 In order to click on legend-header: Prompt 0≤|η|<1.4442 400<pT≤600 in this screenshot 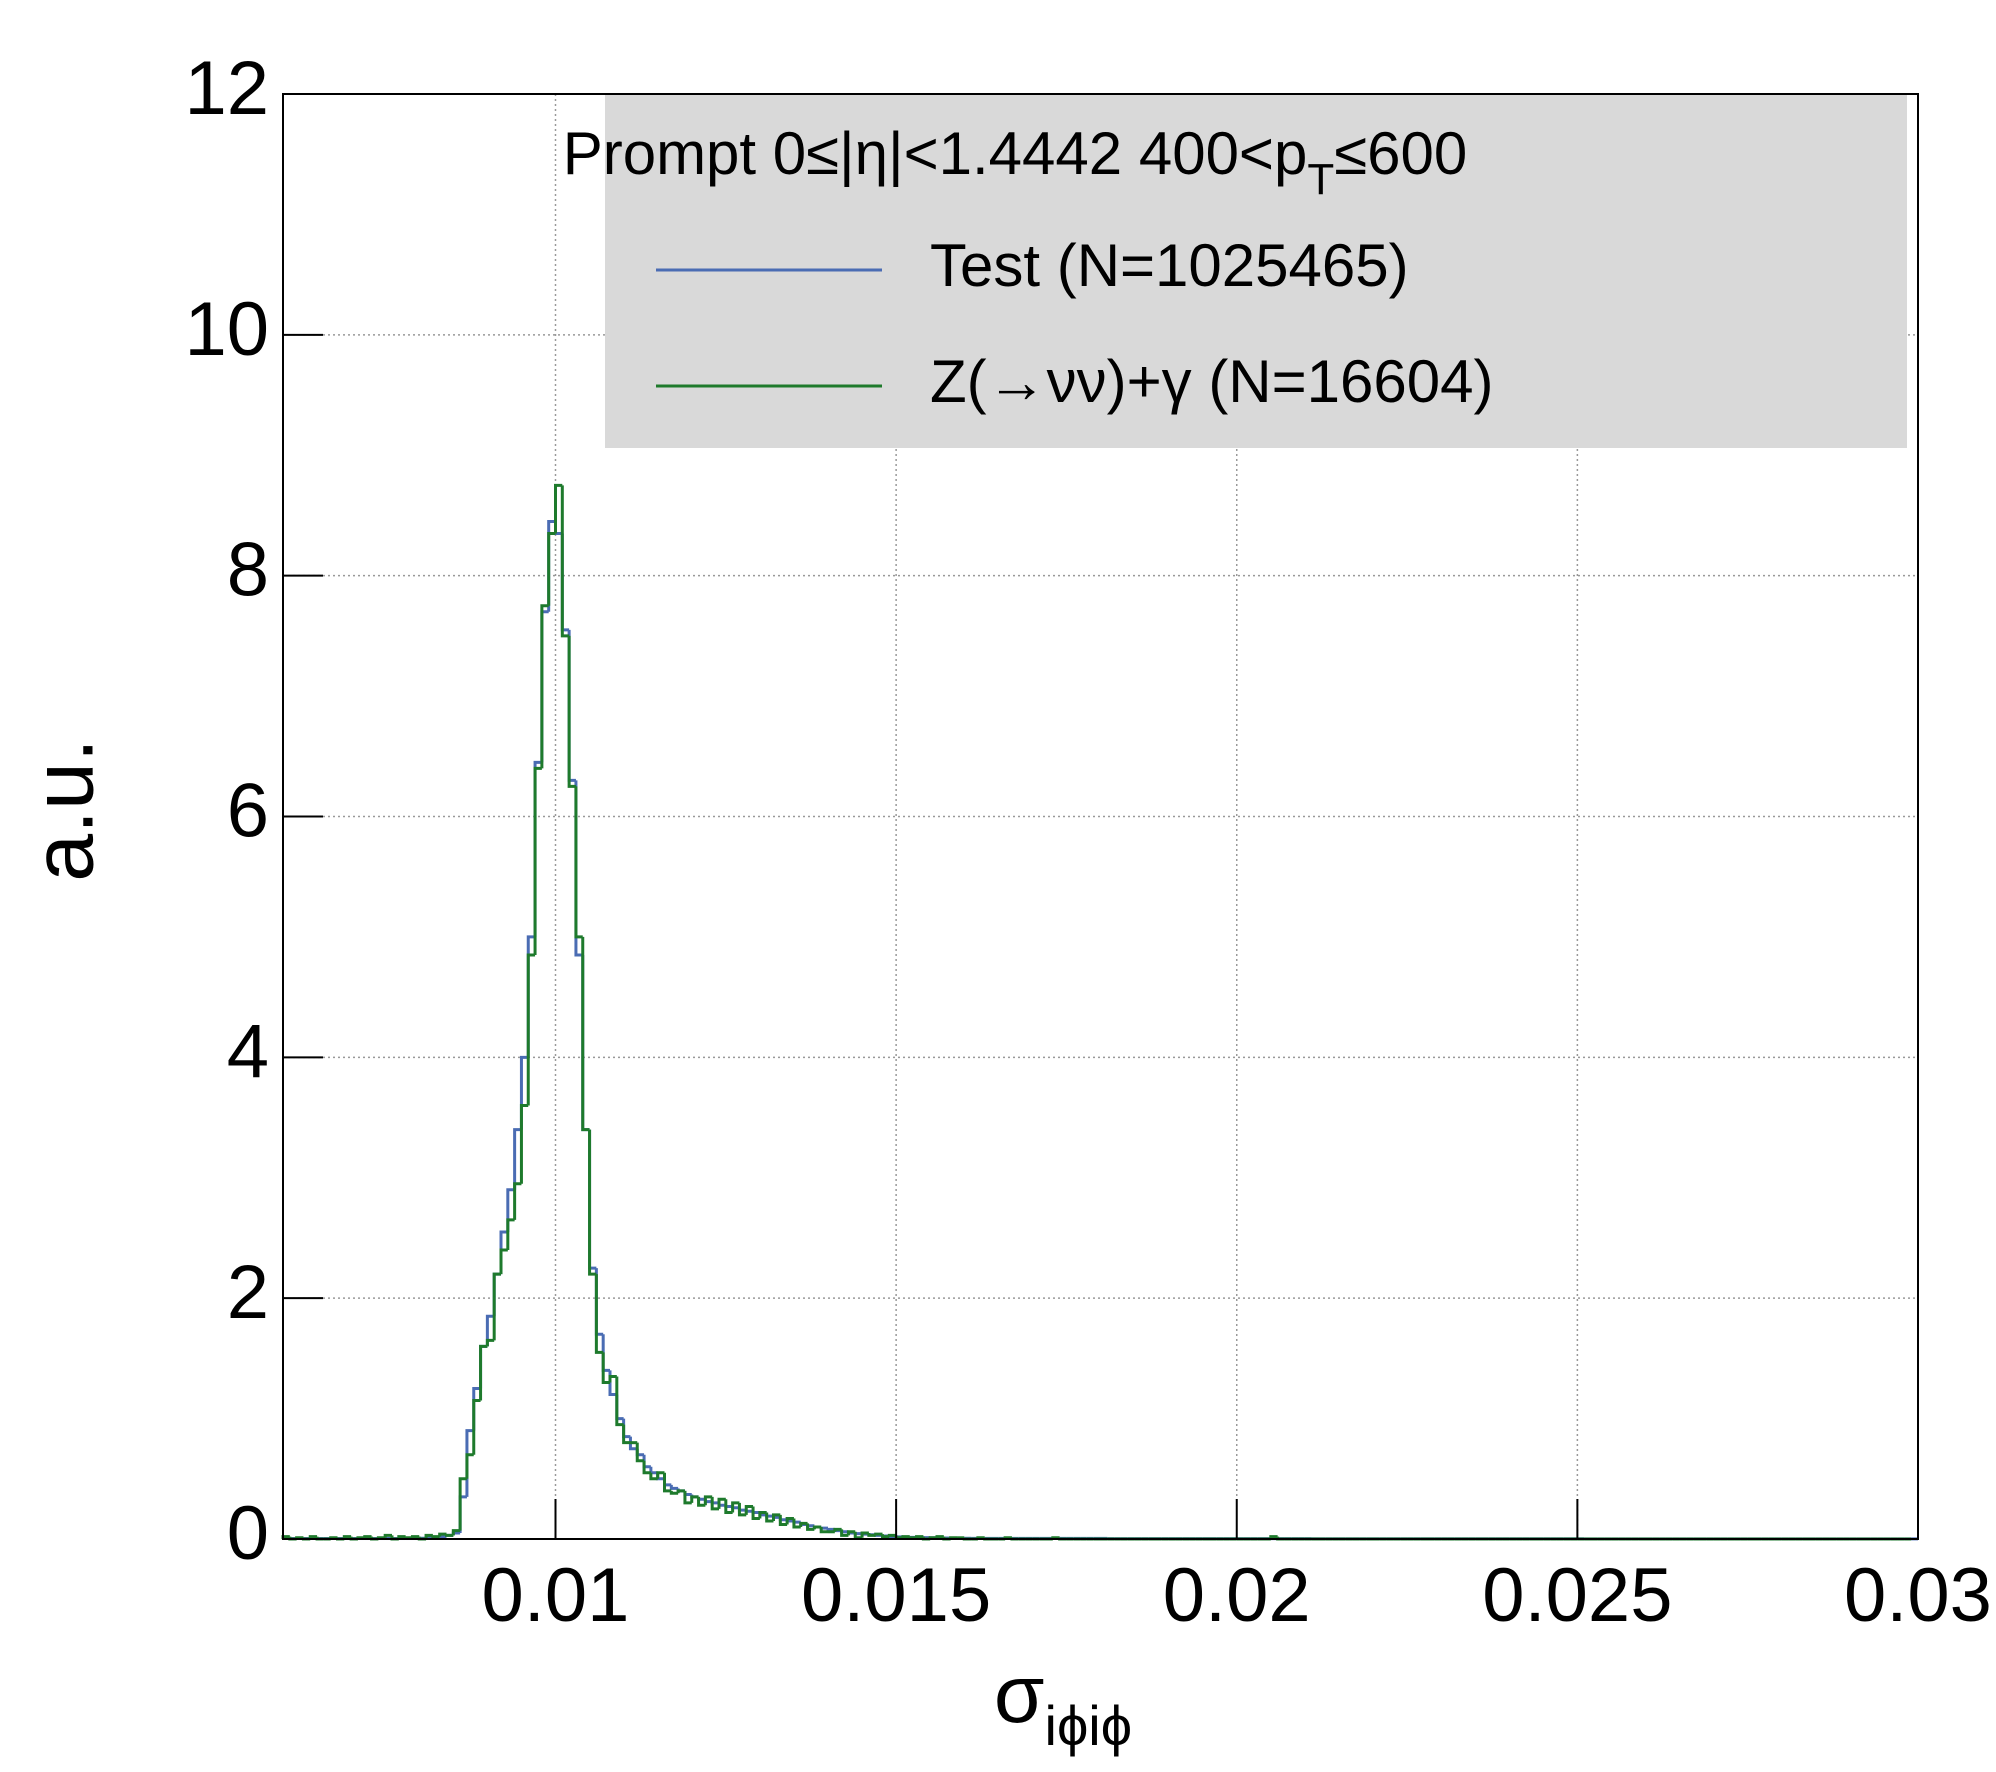, I will do `click(1015, 162)`.